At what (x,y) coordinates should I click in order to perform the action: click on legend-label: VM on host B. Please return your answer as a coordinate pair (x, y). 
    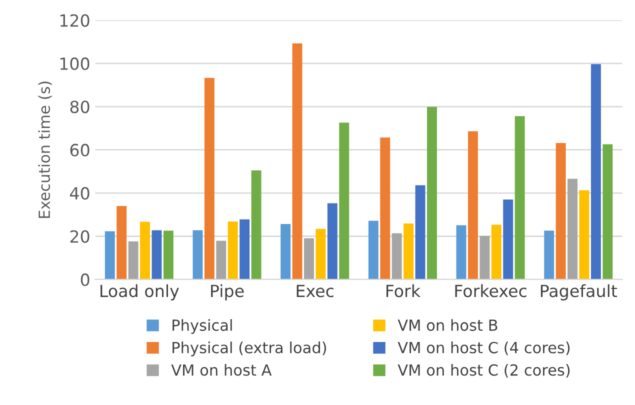
    Looking at the image, I should click on (448, 325).